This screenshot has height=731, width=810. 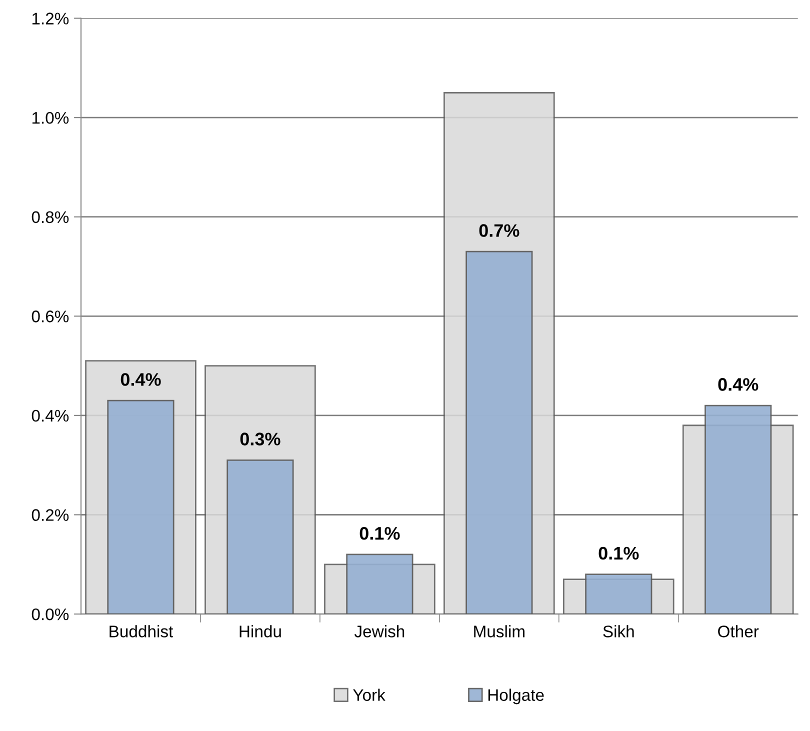 What do you see at coordinates (379, 631) in the screenshot?
I see `x-tick-label: Jewish` at bounding box center [379, 631].